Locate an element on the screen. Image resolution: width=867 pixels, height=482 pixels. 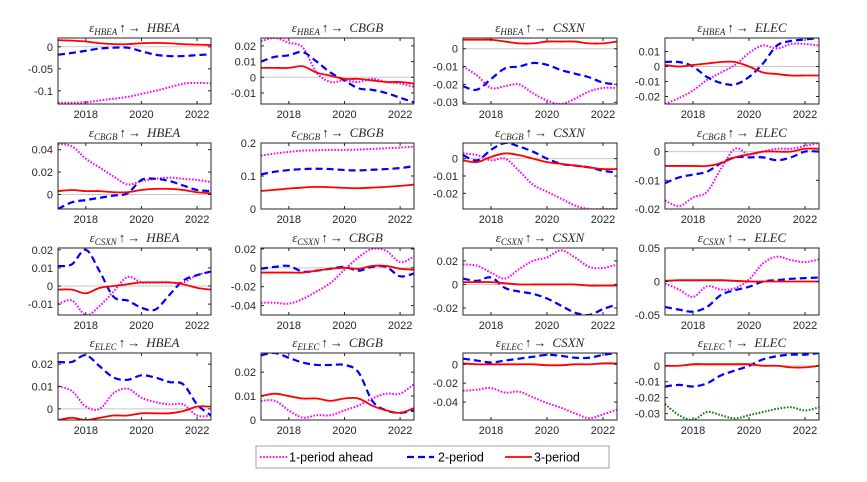
y-tick-label: 0.1 is located at coordinates (248, 177).